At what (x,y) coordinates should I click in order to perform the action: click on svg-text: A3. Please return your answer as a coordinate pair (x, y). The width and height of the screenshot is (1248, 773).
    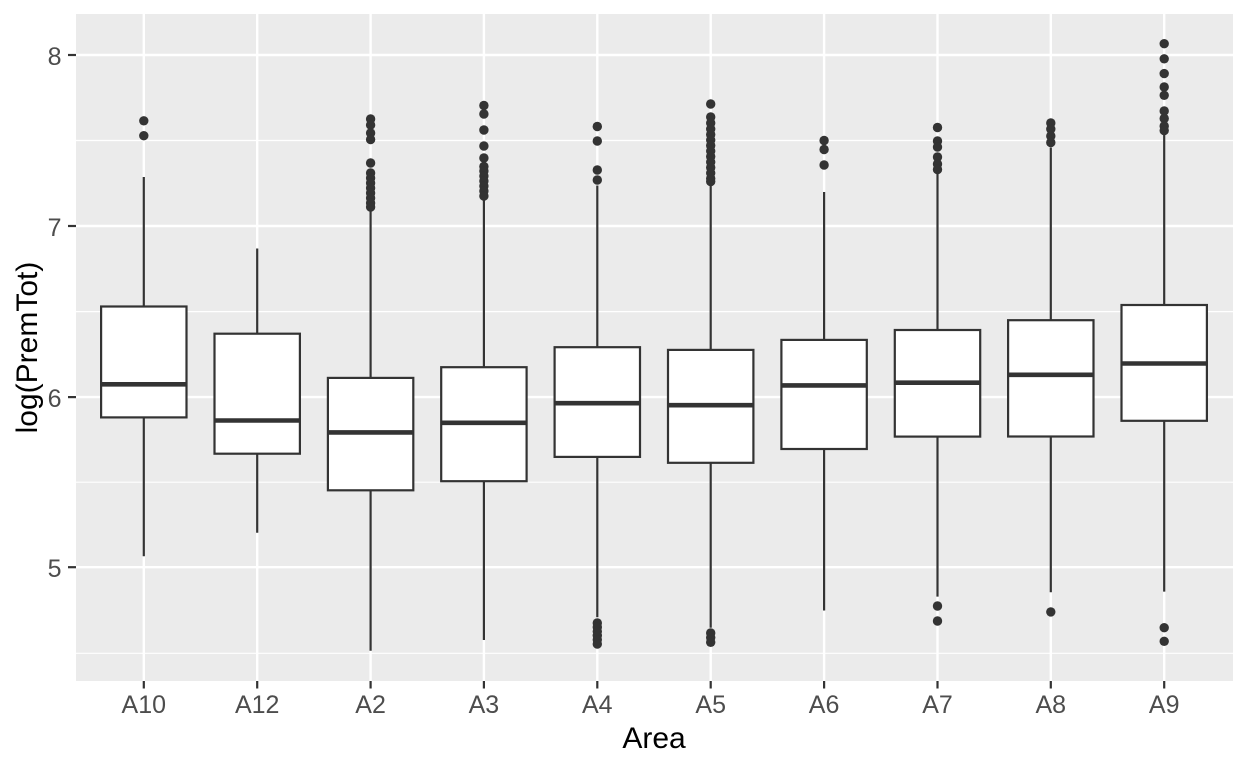
    Looking at the image, I should click on (484, 705).